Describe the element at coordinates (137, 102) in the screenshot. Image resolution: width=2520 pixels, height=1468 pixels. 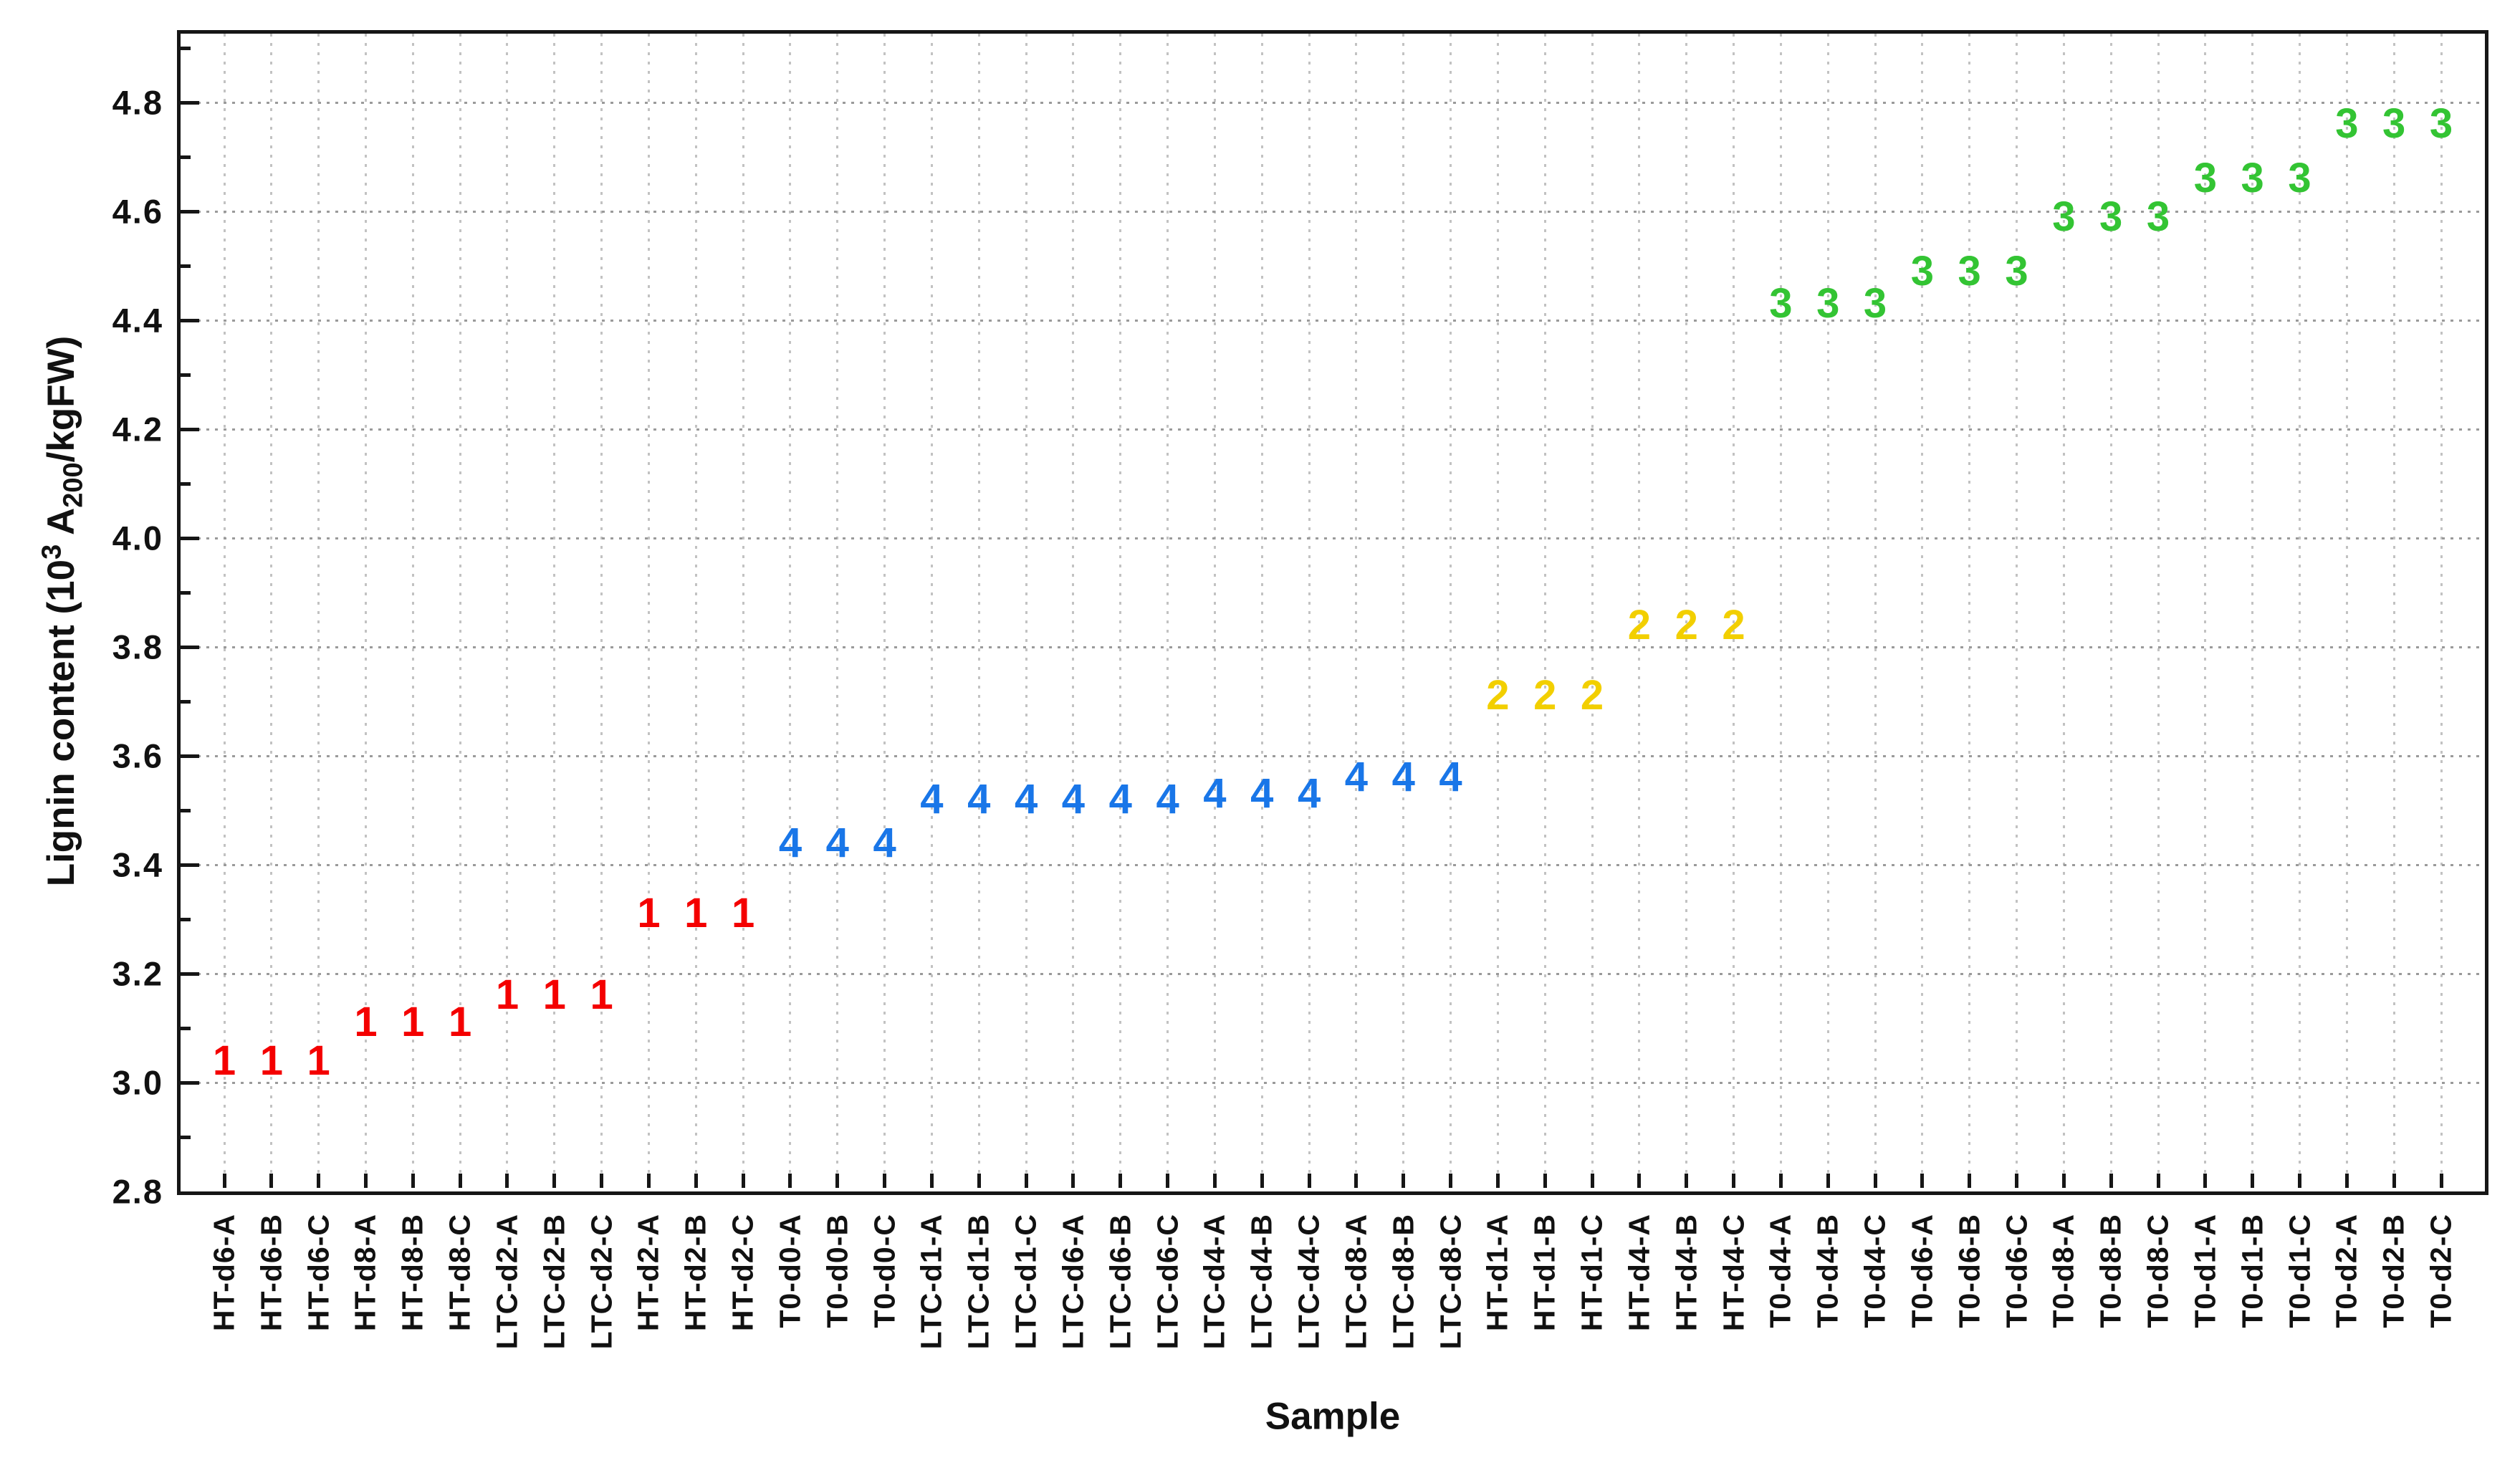
I see `y-tick-label: 4.8` at that location.